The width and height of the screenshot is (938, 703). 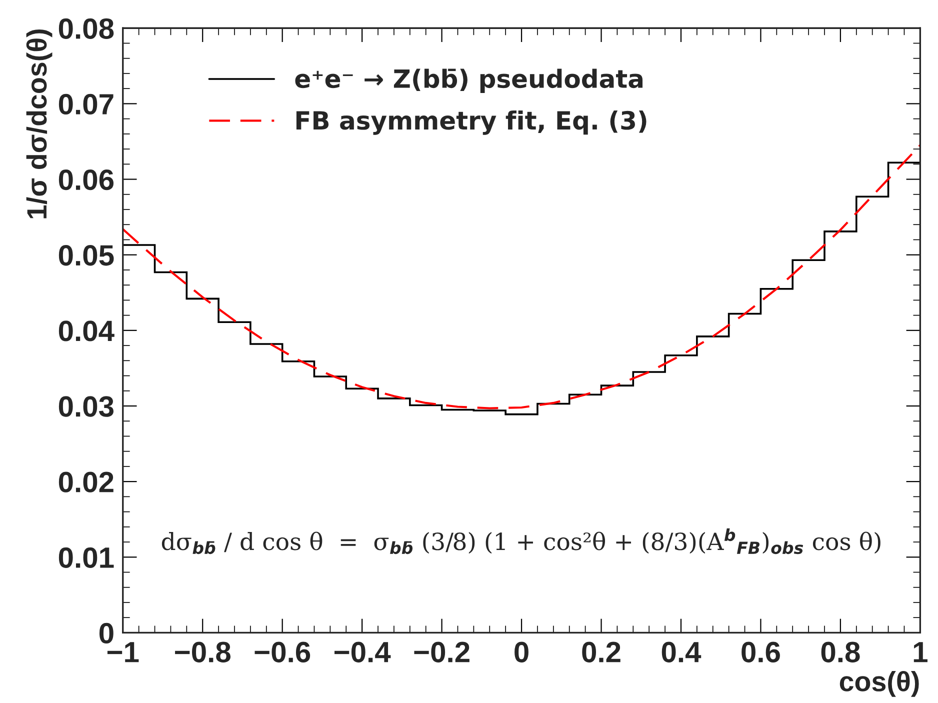 What do you see at coordinates (362, 652) in the screenshot?
I see `x-tick-label: −0.4` at bounding box center [362, 652].